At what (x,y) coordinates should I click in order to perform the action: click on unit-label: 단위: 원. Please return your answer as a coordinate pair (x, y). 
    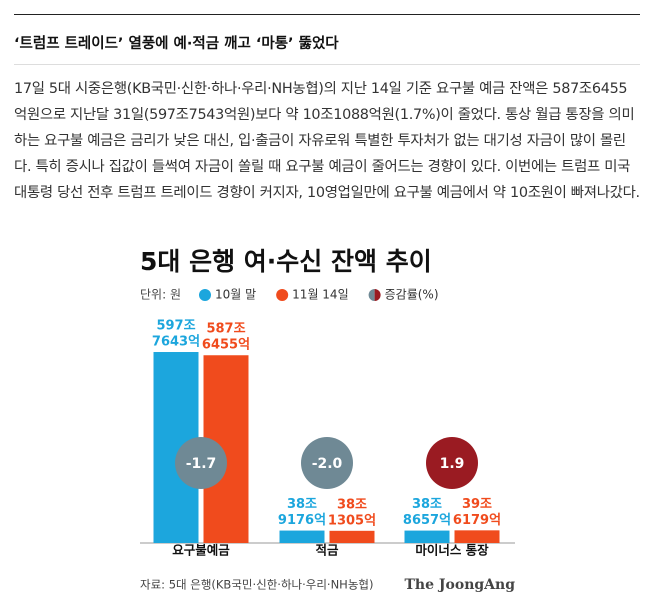
    Looking at the image, I should click on (160, 295).